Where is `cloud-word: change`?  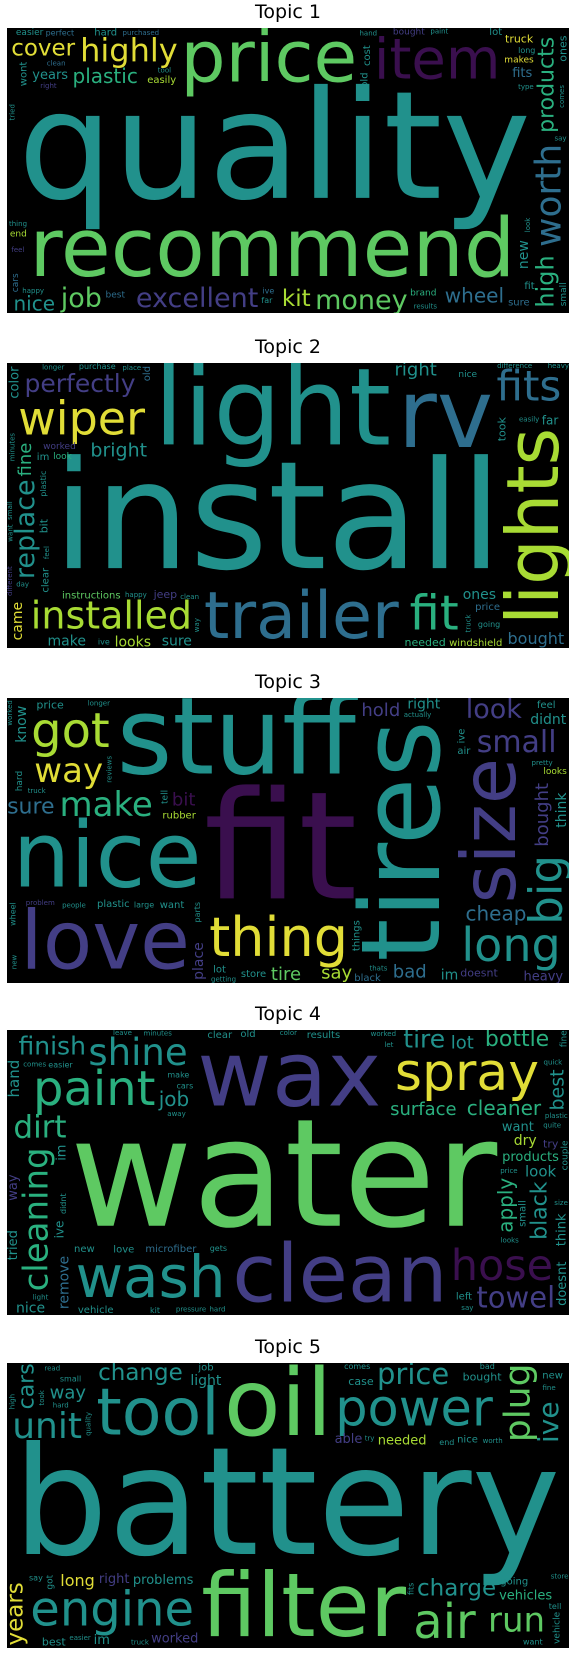
cloud-word: change is located at coordinates (140, 1374).